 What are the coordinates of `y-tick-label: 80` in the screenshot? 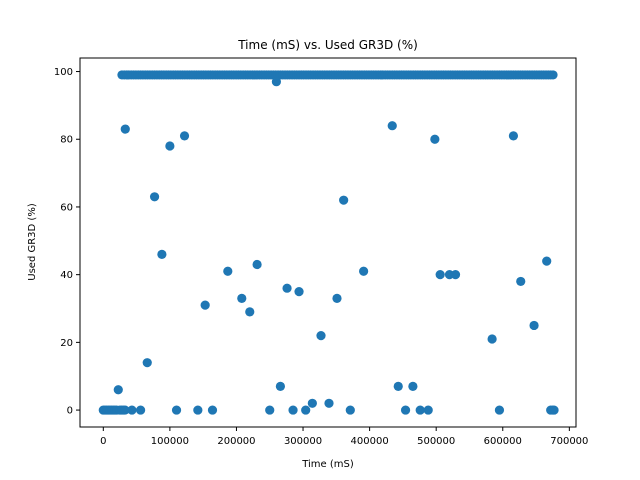 It's located at (66, 140).